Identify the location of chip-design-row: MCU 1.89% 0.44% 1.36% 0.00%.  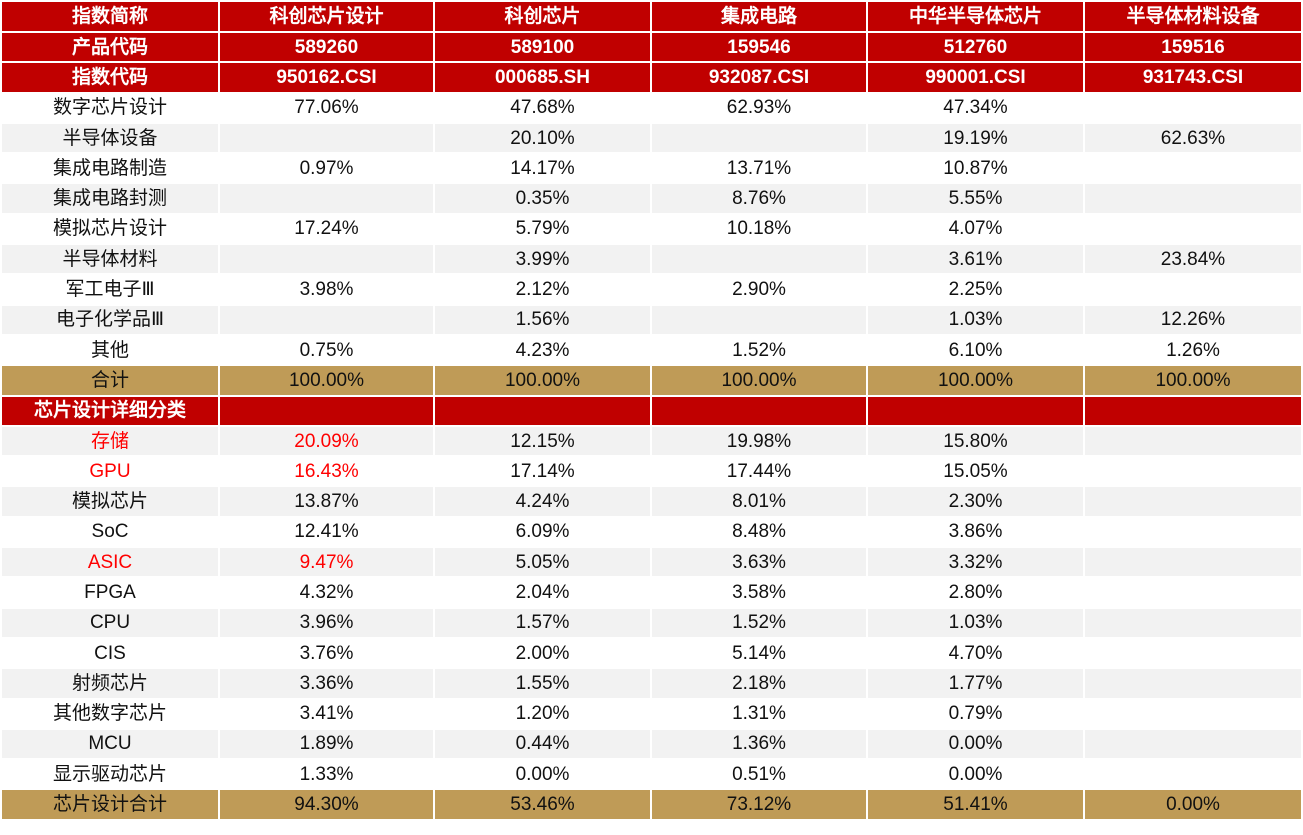
(651, 744).